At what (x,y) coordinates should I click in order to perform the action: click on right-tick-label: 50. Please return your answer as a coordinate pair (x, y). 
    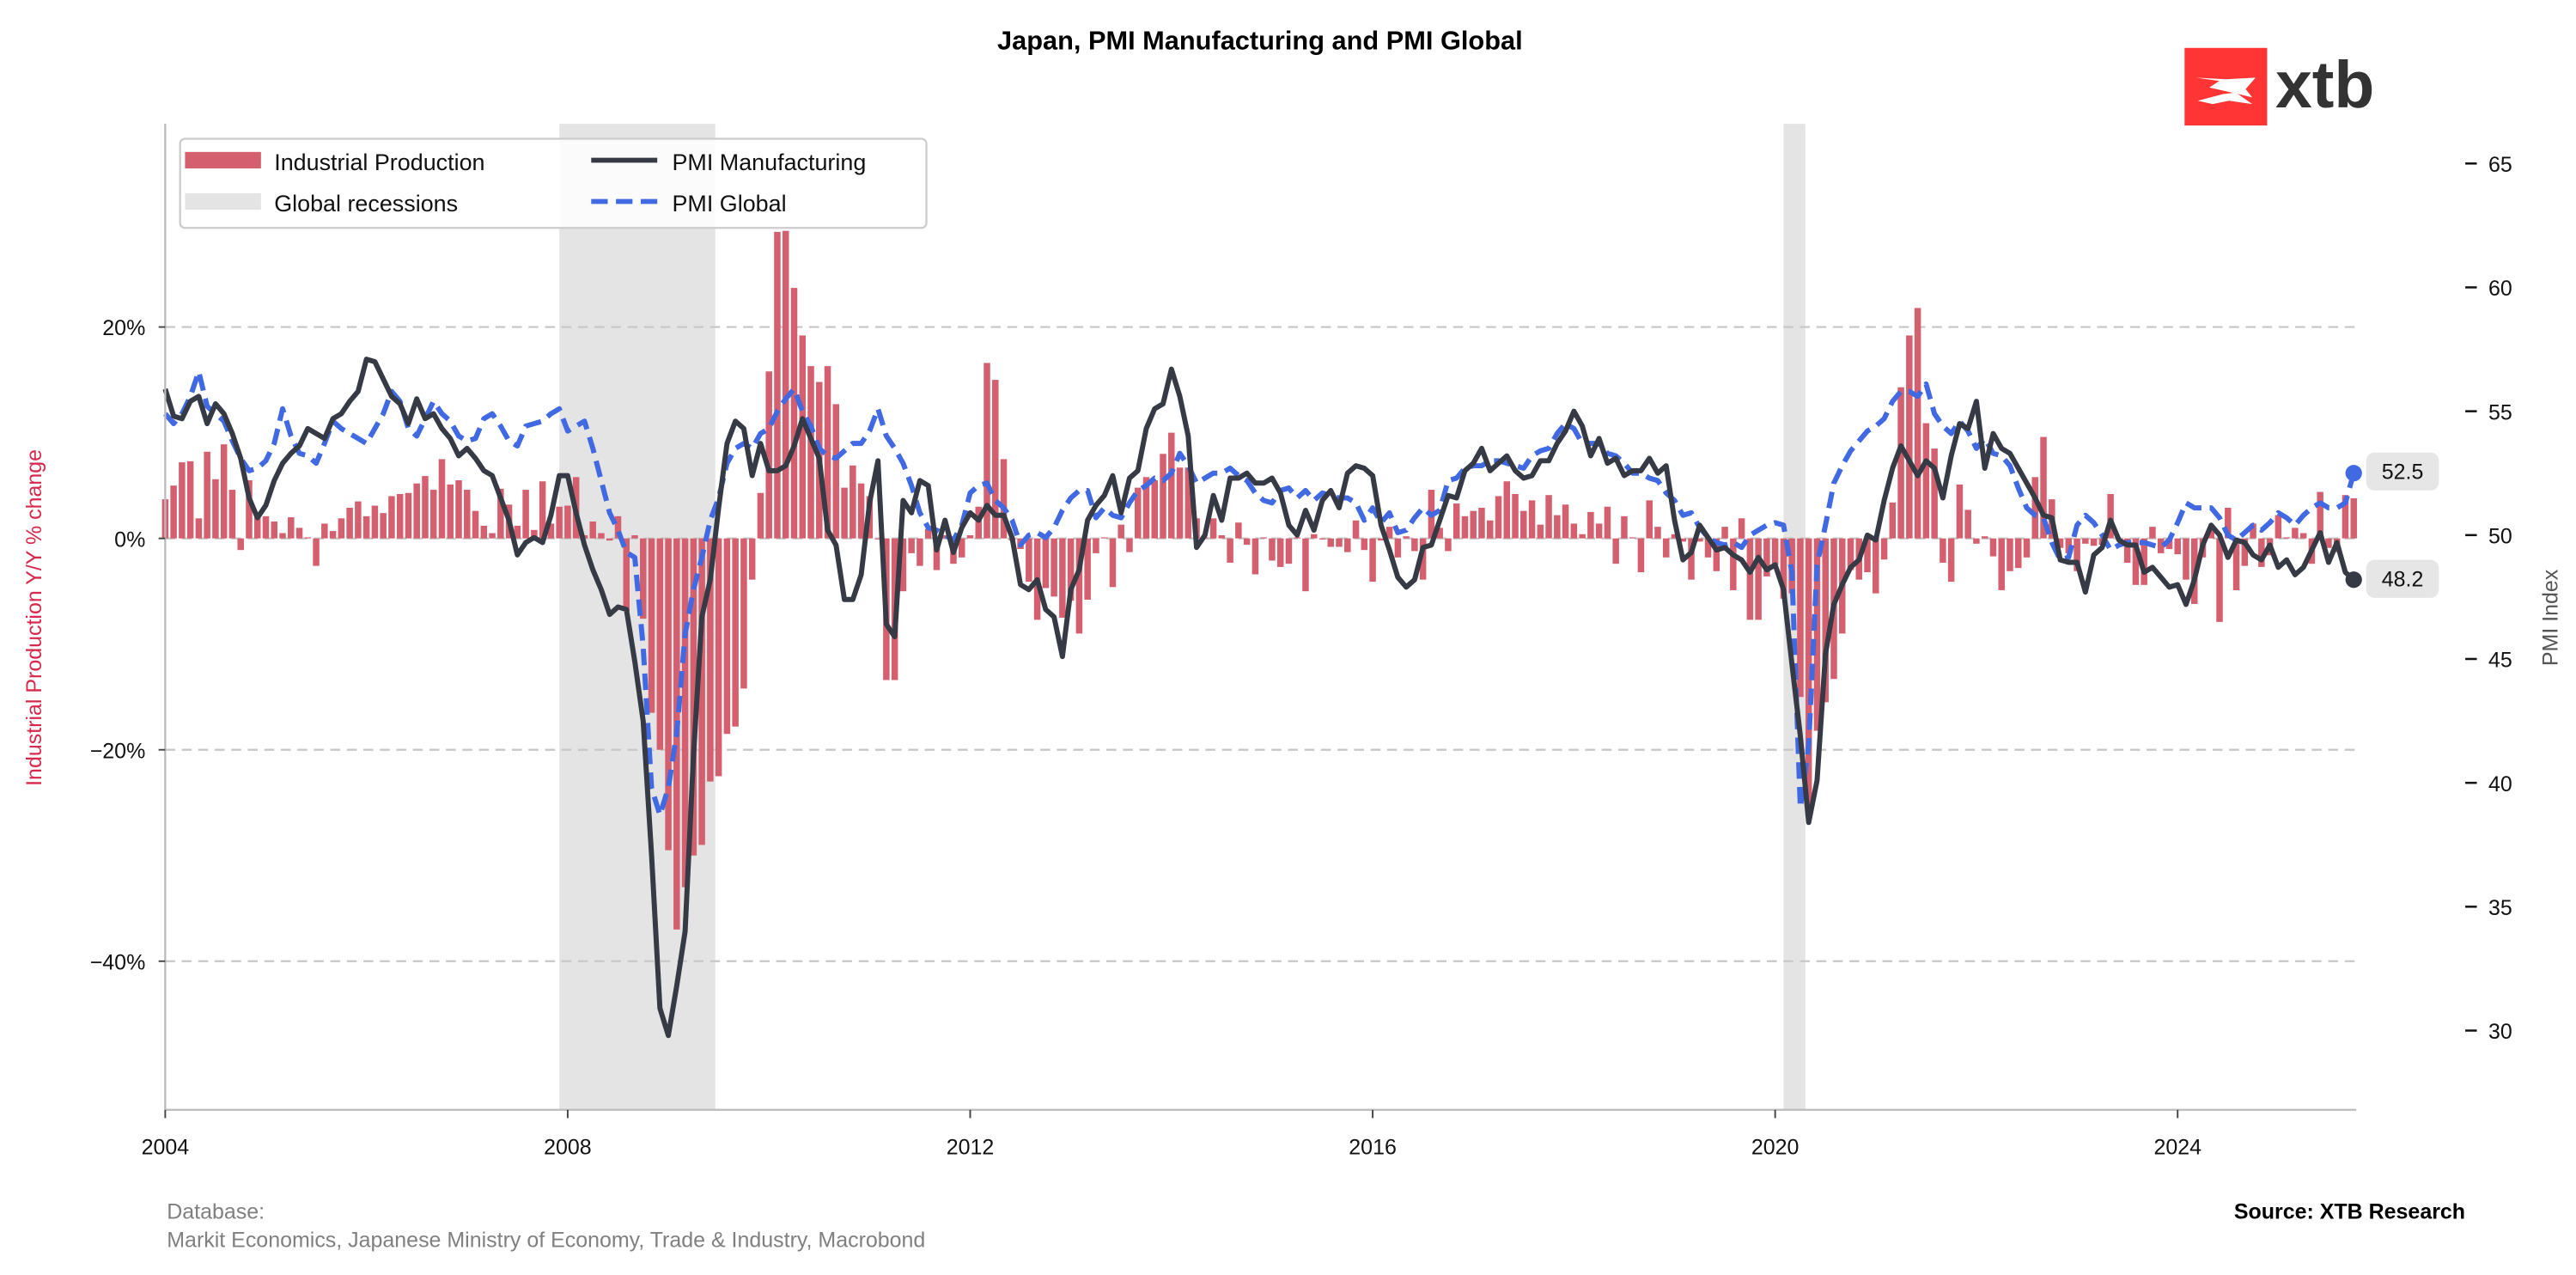
    Looking at the image, I should click on (2500, 536).